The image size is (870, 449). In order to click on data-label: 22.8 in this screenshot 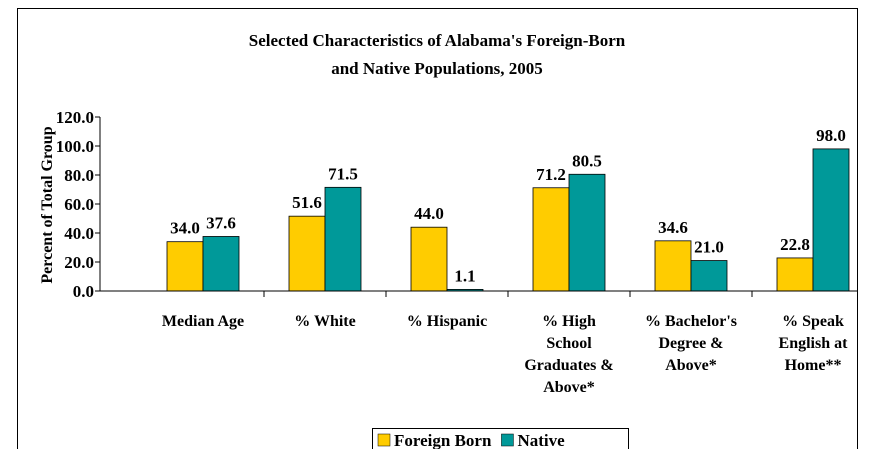, I will do `click(795, 244)`.